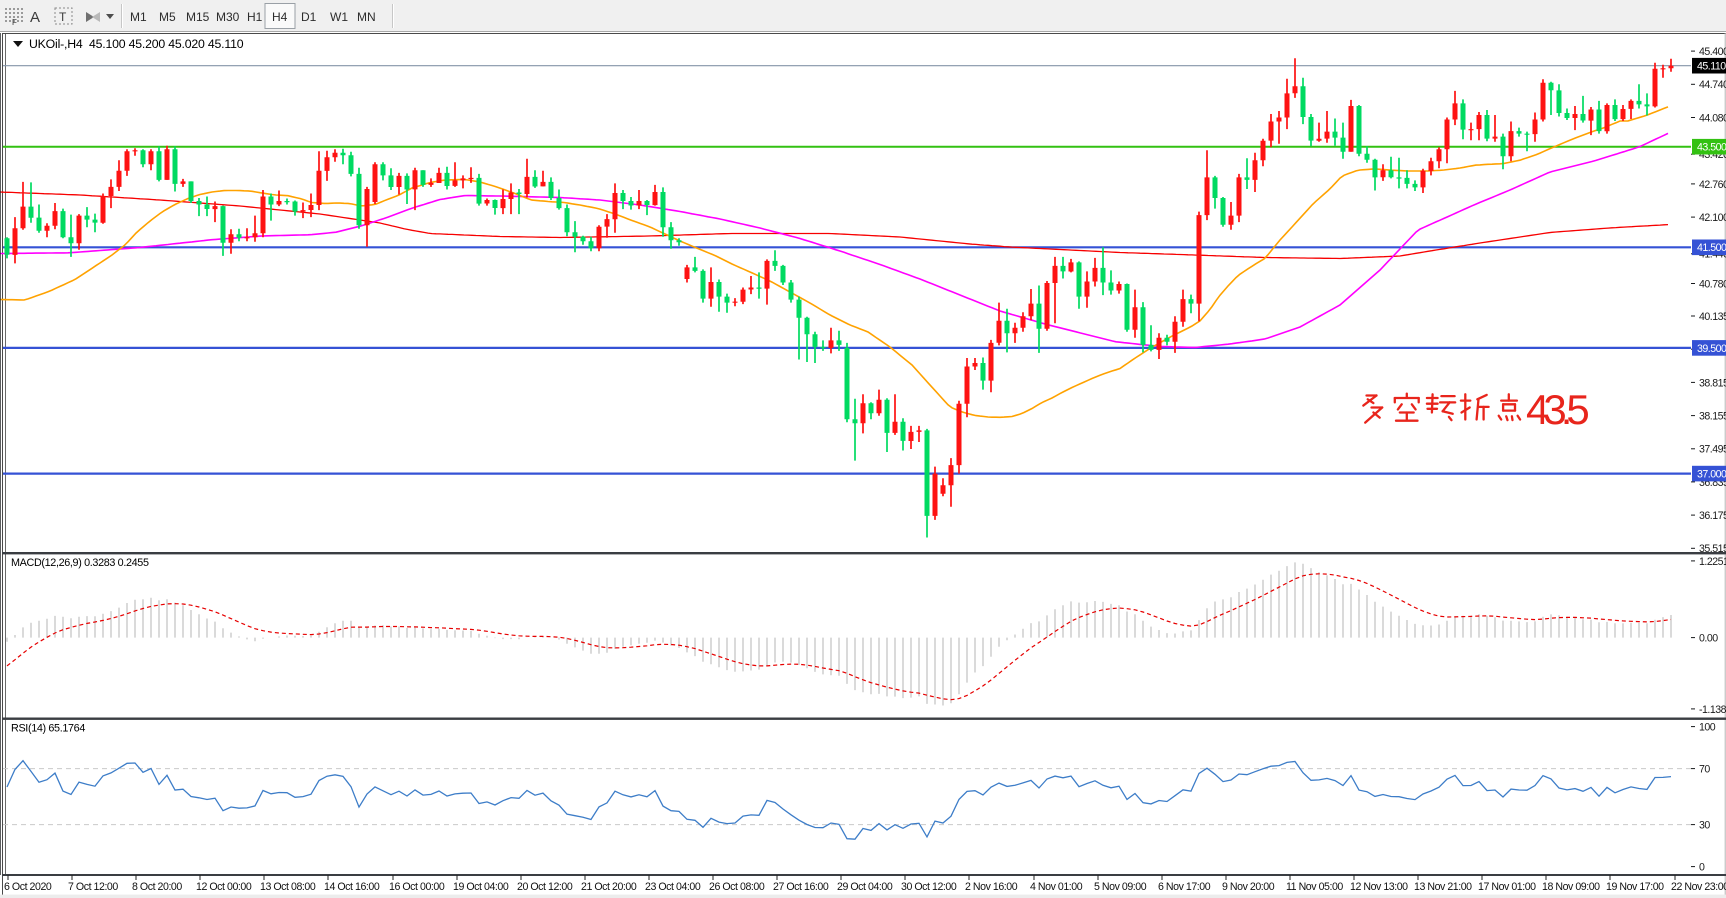 The width and height of the screenshot is (1726, 898). What do you see at coordinates (1712, 52) in the screenshot?
I see `svg-text: 45.400` at bounding box center [1712, 52].